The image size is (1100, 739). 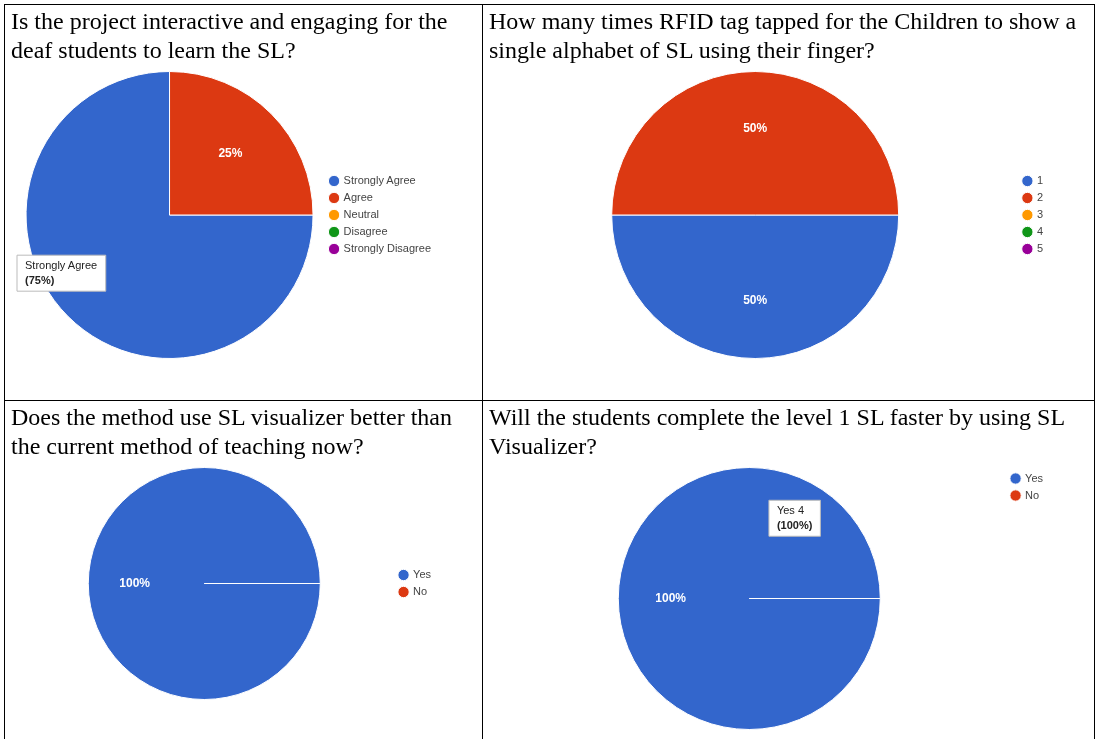 What do you see at coordinates (1040, 248) in the screenshot?
I see `legend-label: 5` at bounding box center [1040, 248].